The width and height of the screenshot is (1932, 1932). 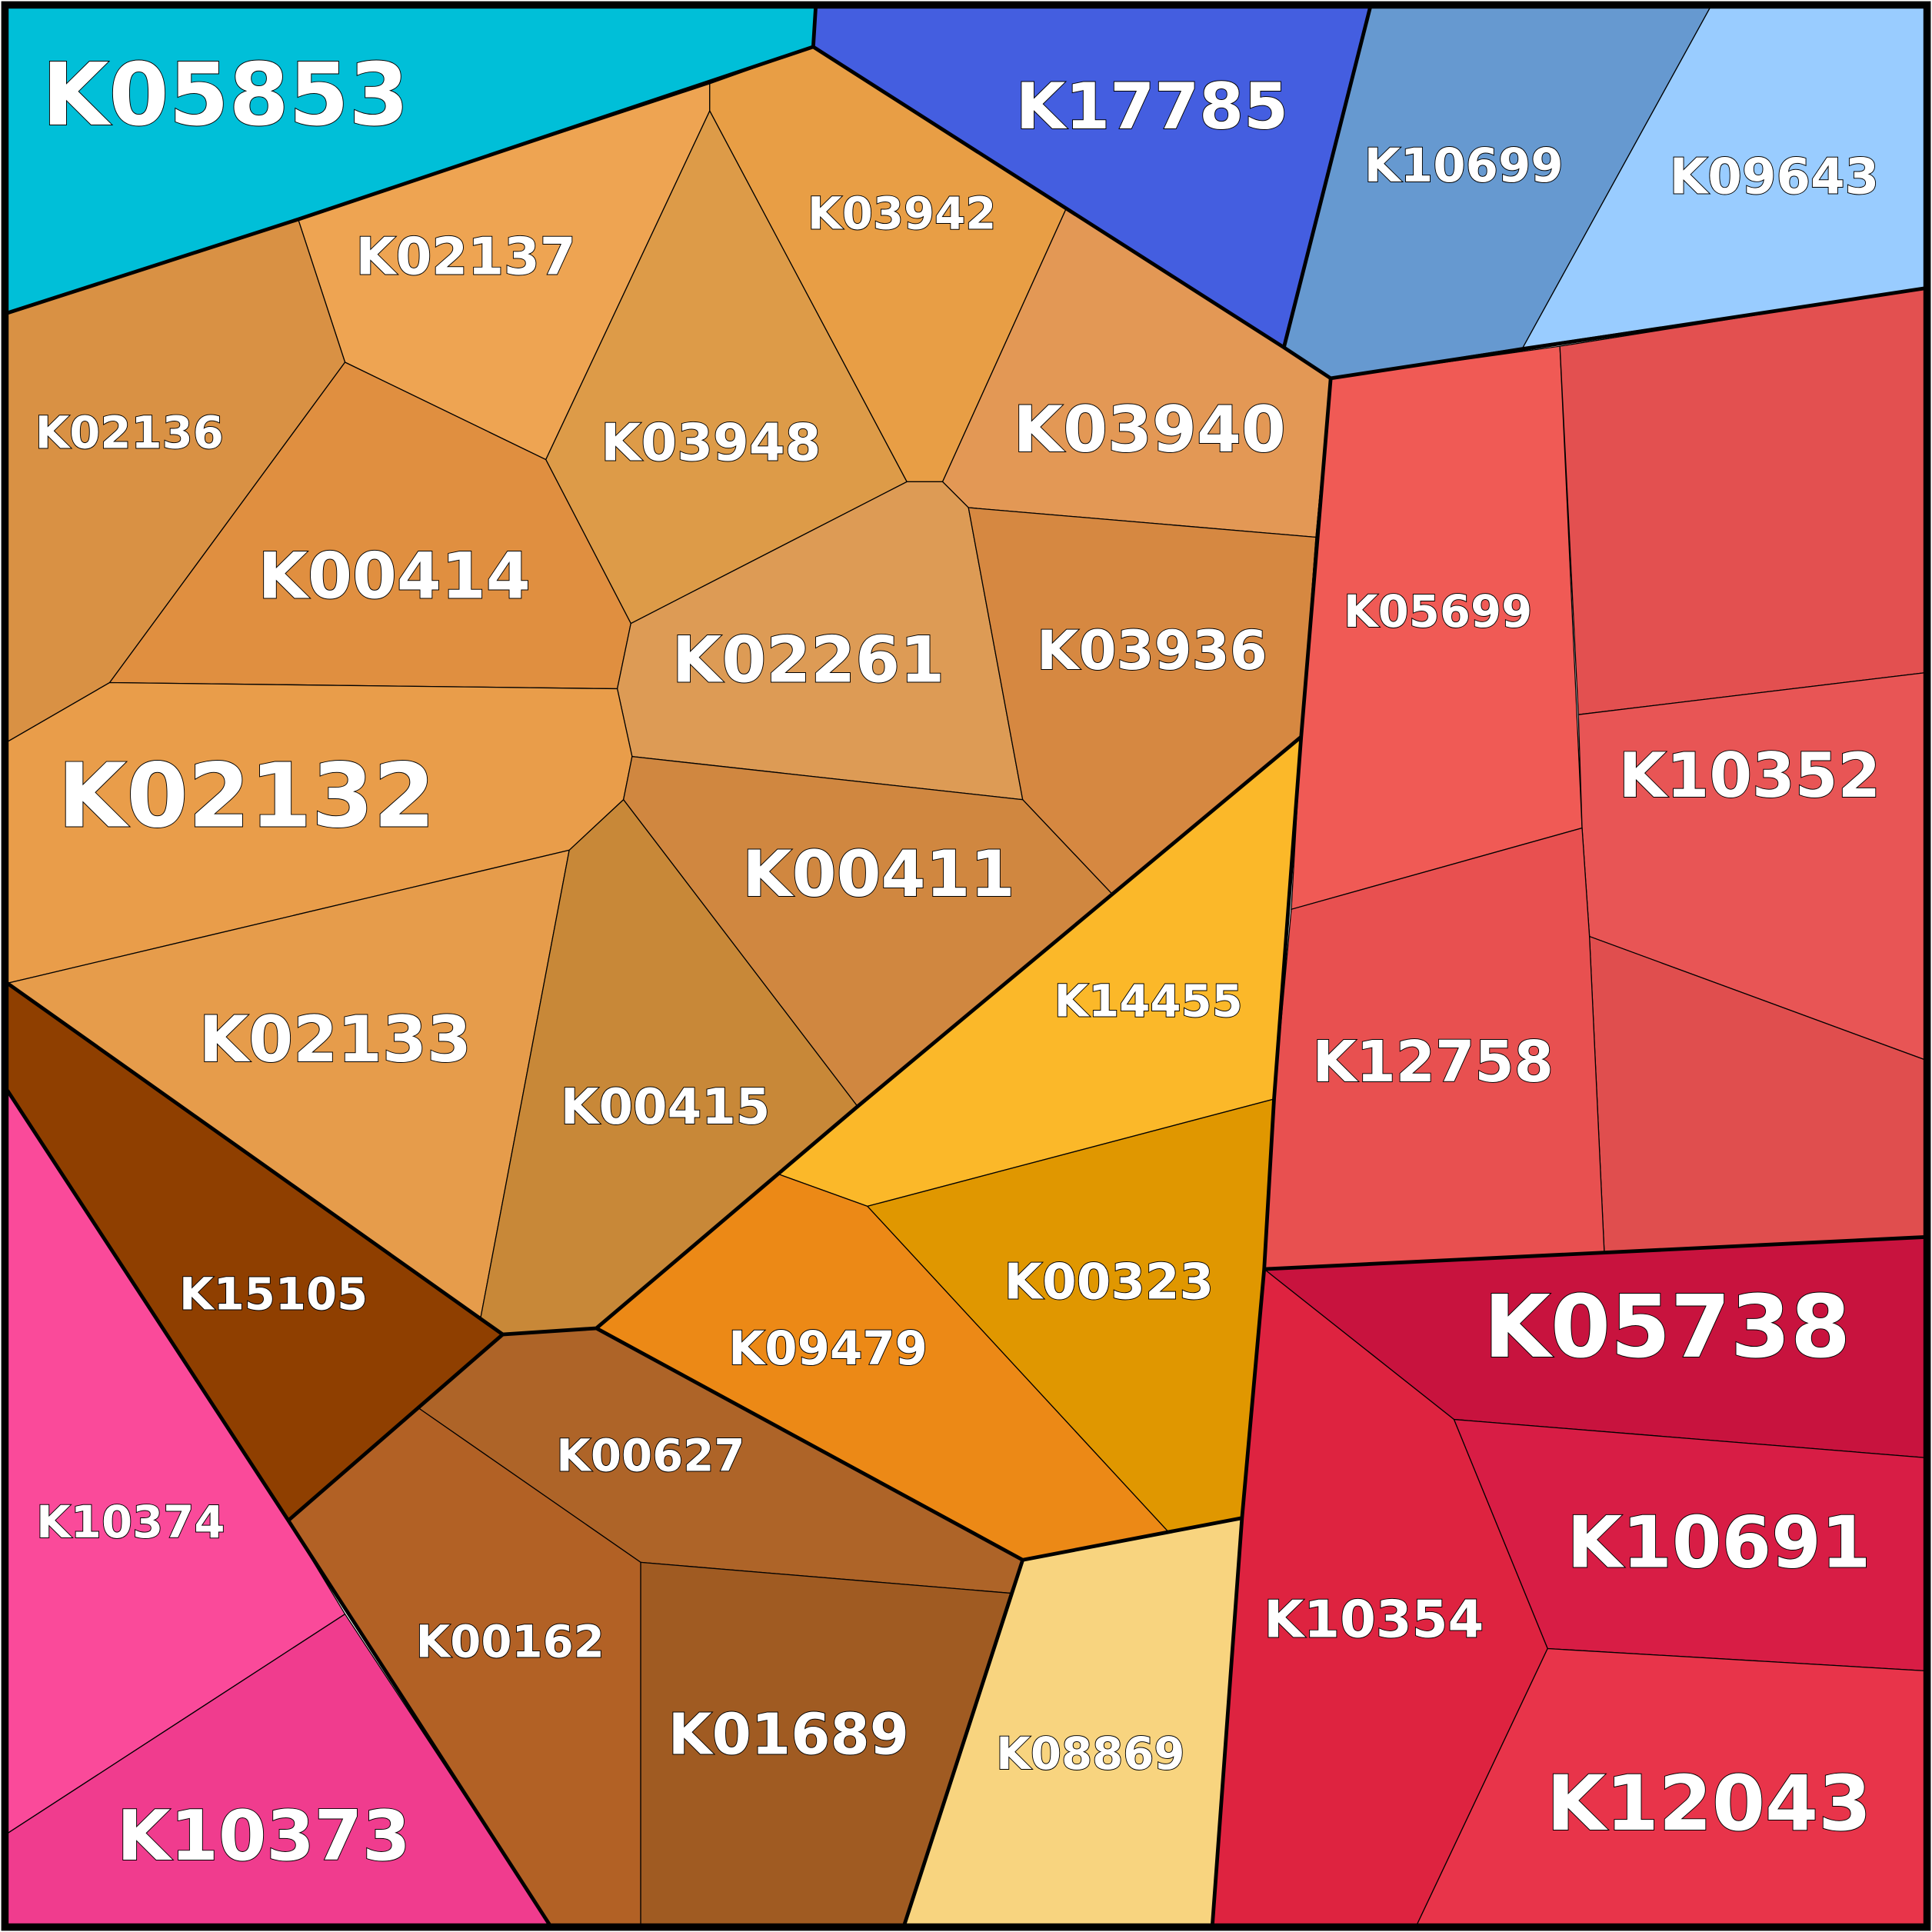 I want to click on cell-label: K10373, so click(x=264, y=1837).